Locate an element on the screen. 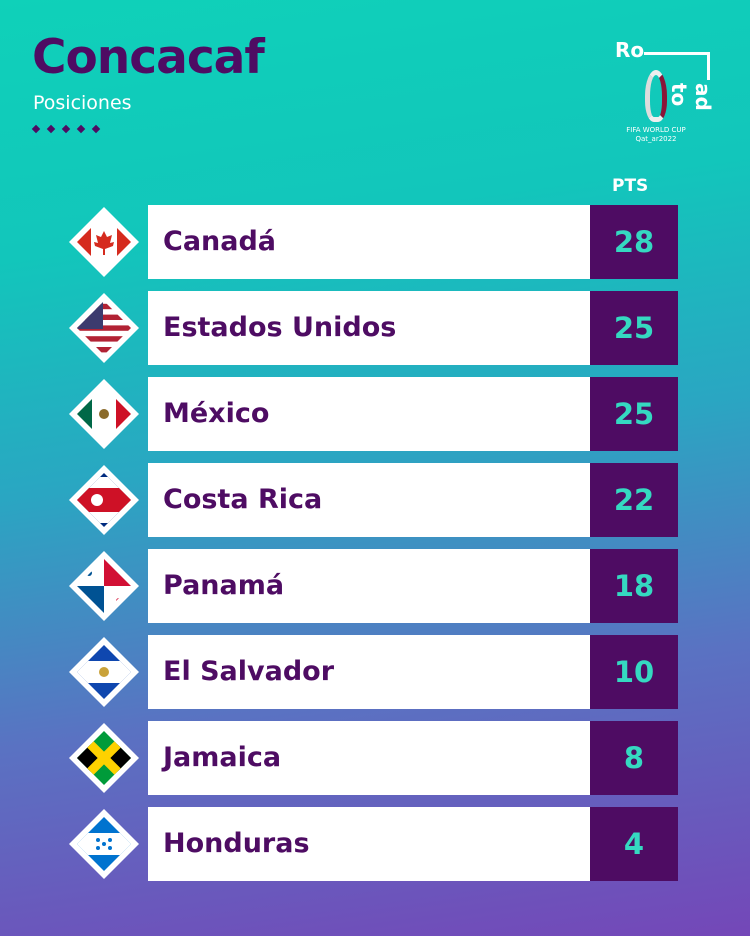  team-points: 10 is located at coordinates (634, 672).